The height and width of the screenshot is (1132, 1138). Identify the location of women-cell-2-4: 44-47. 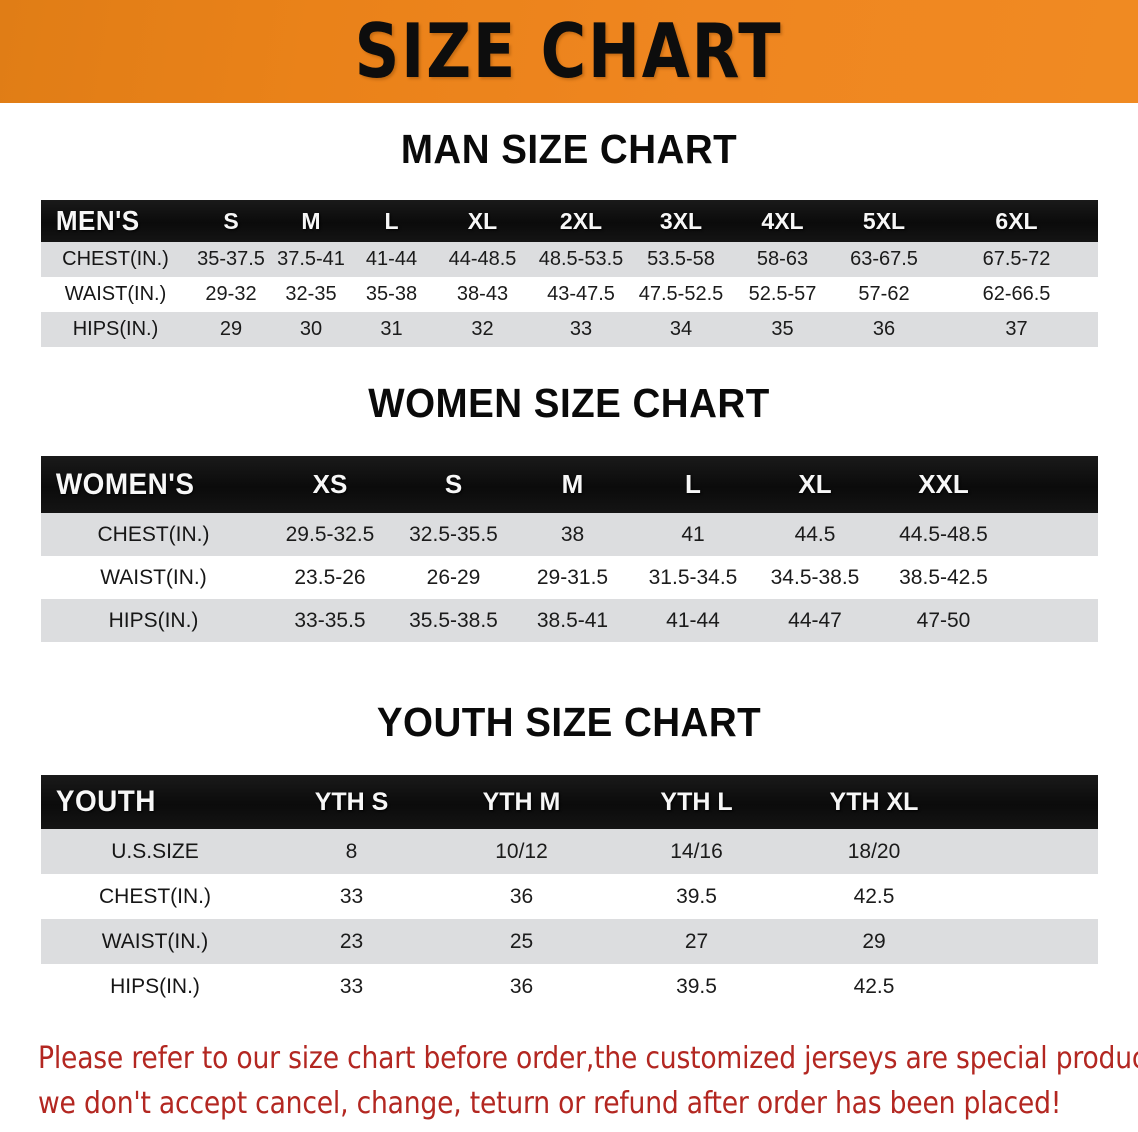
(815, 620).